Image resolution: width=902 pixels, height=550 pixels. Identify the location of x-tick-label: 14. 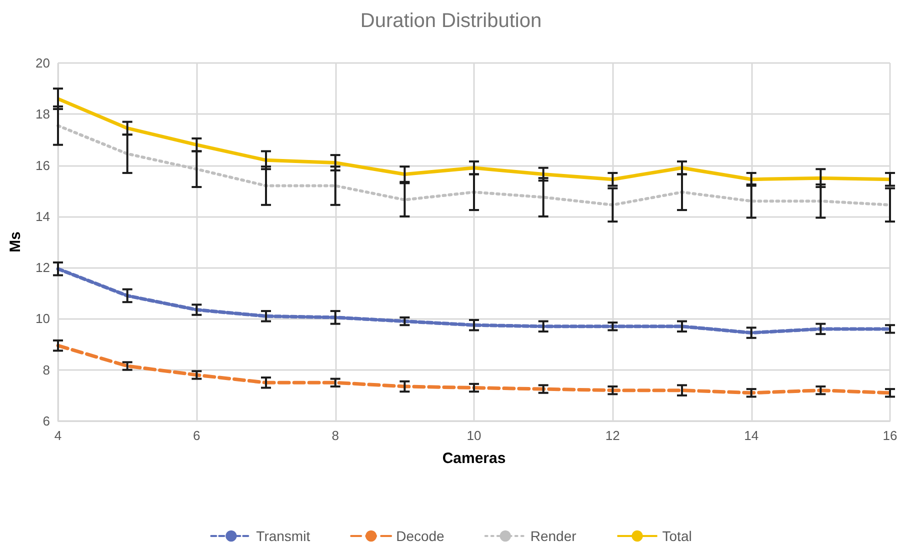
(751, 435).